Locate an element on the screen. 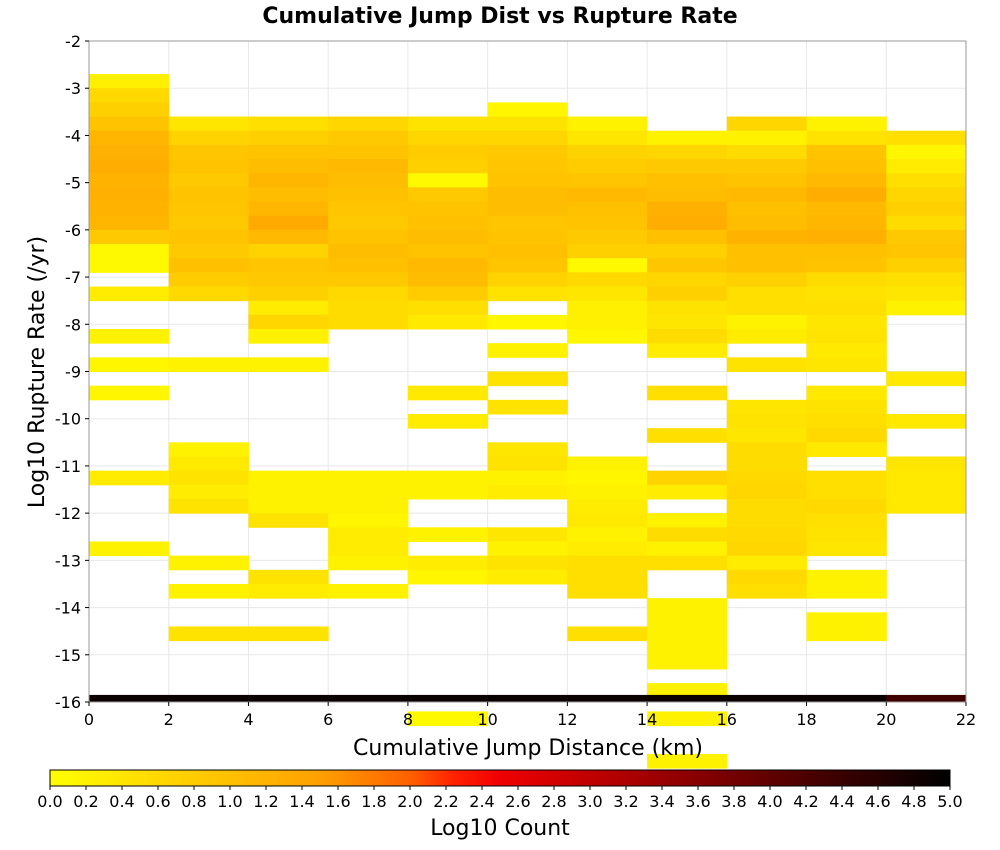 The image size is (1000, 850). colorbar-tick-label: 3.4 is located at coordinates (661, 801).